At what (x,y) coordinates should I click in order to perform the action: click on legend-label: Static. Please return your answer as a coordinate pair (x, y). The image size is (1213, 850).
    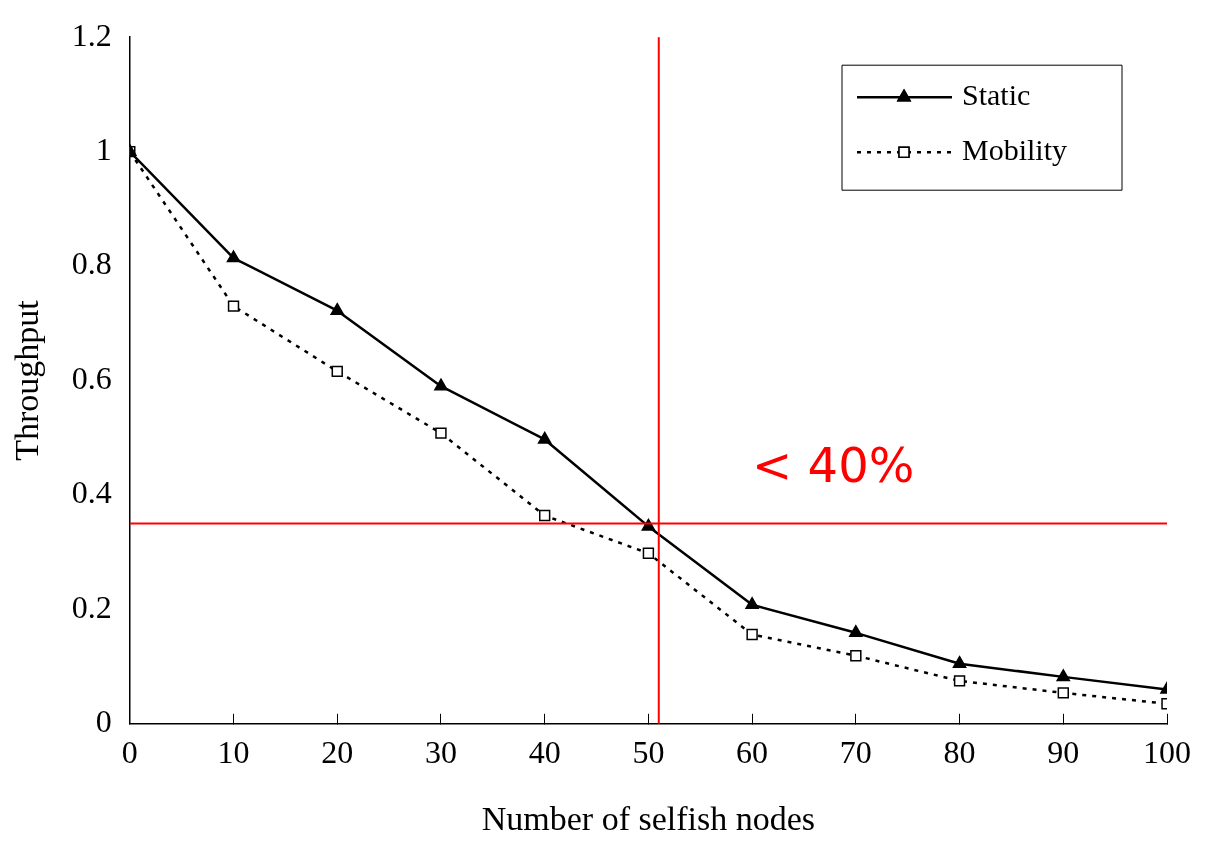
    Looking at the image, I should click on (996, 95).